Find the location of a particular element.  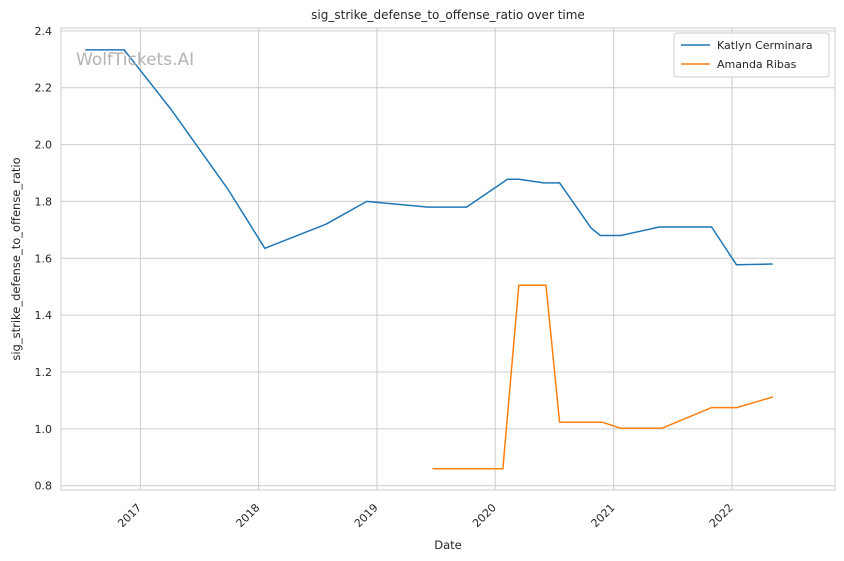

x-tick-label: 2019 is located at coordinates (366, 515).